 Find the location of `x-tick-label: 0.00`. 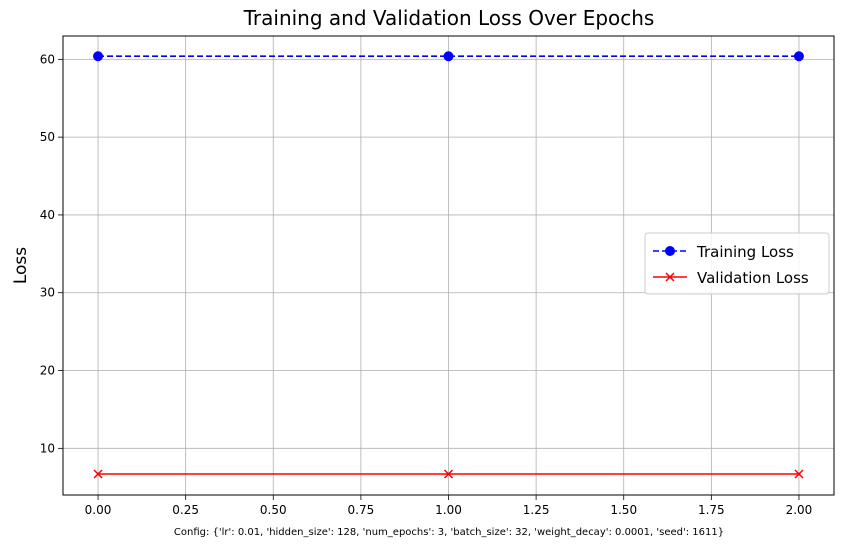

x-tick-label: 0.00 is located at coordinates (98, 510).